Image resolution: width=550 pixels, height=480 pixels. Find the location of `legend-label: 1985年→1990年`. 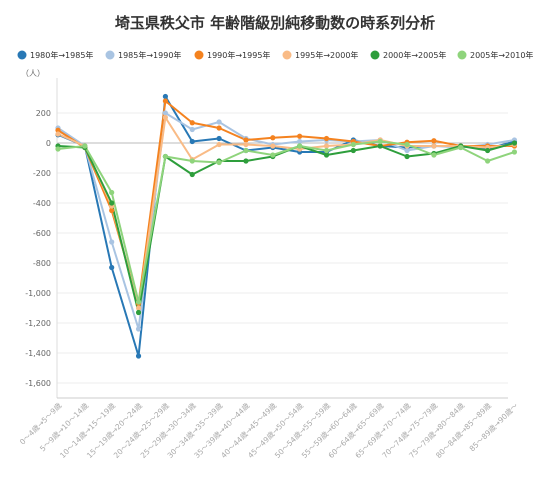

legend-label: 1985年→1990年 is located at coordinates (149, 55).